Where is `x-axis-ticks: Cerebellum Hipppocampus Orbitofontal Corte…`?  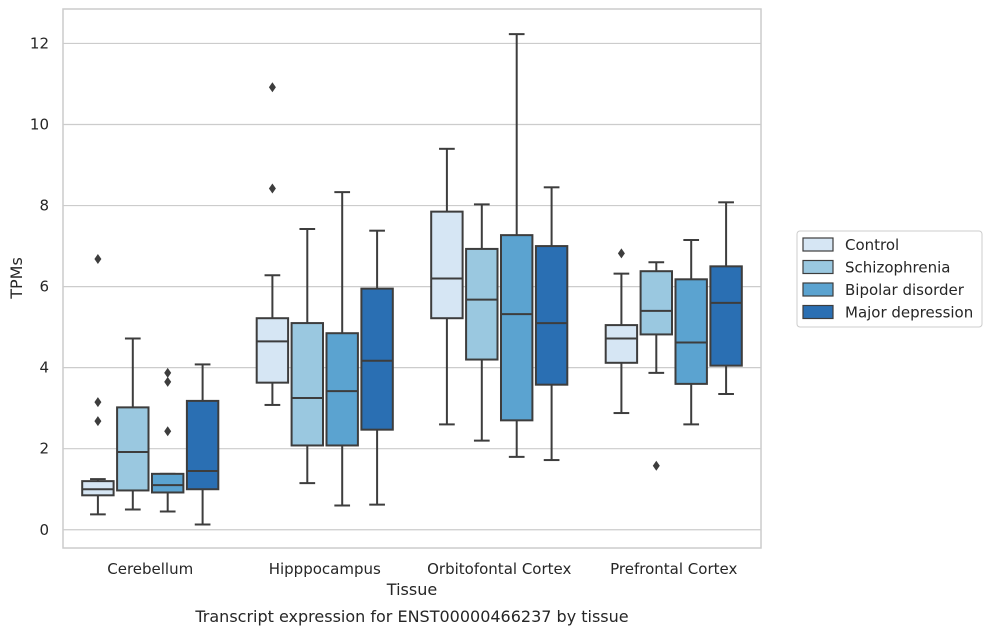 x-axis-ticks: Cerebellum Hipppocampus Orbitofontal Corte… is located at coordinates (422, 569).